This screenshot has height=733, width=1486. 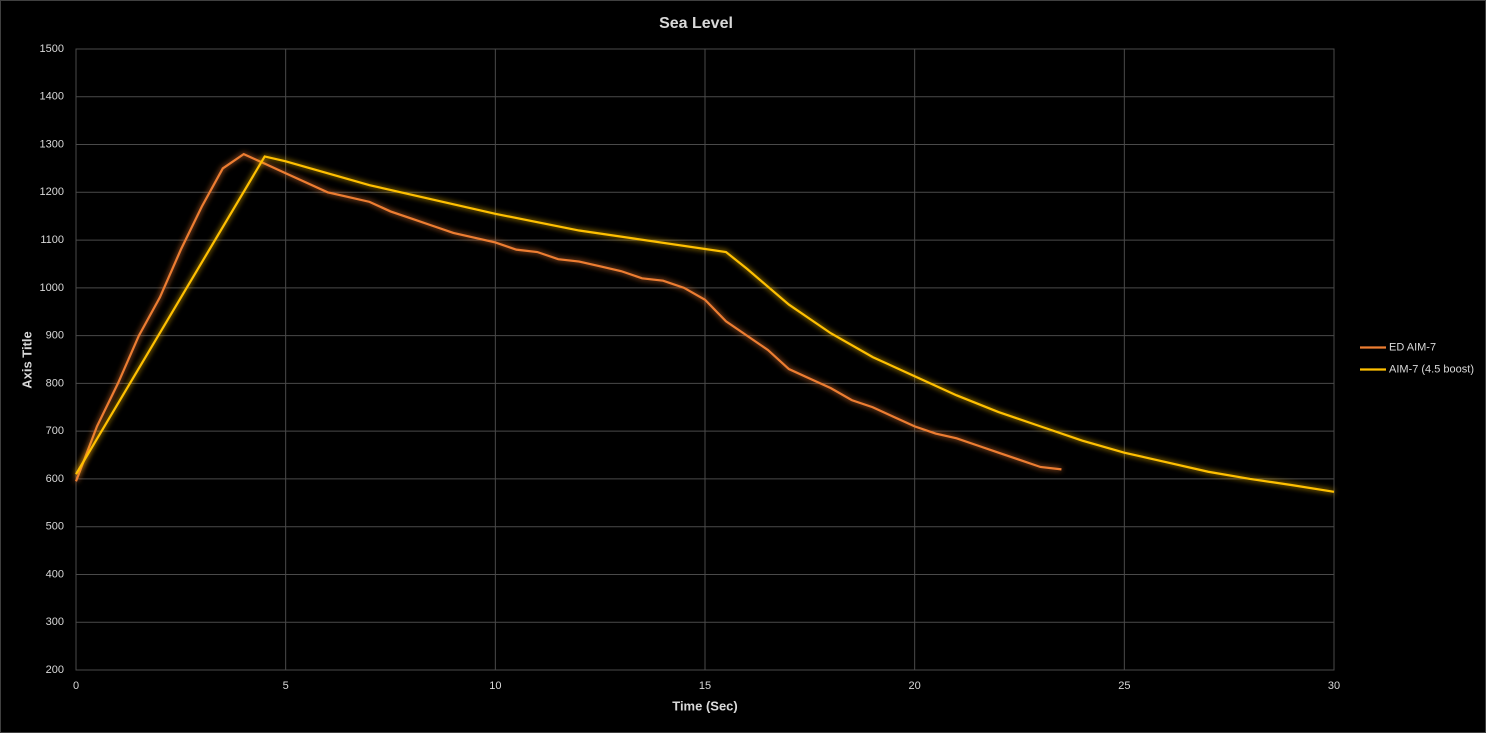 What do you see at coordinates (52, 240) in the screenshot?
I see `y-tick-label: 1100` at bounding box center [52, 240].